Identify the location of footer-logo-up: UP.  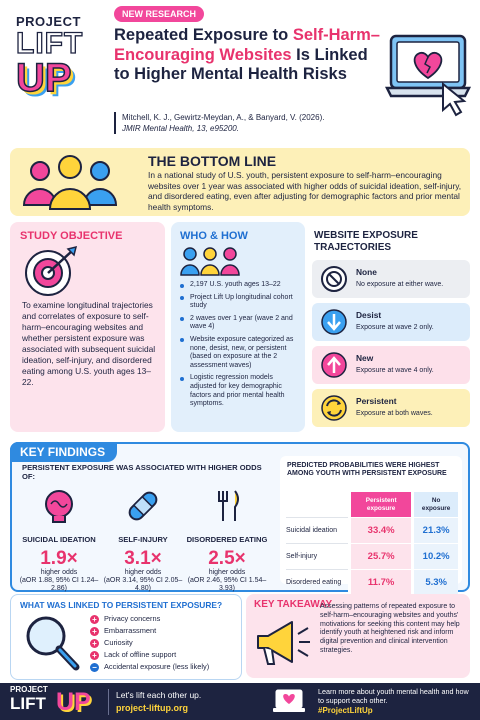
(73, 702).